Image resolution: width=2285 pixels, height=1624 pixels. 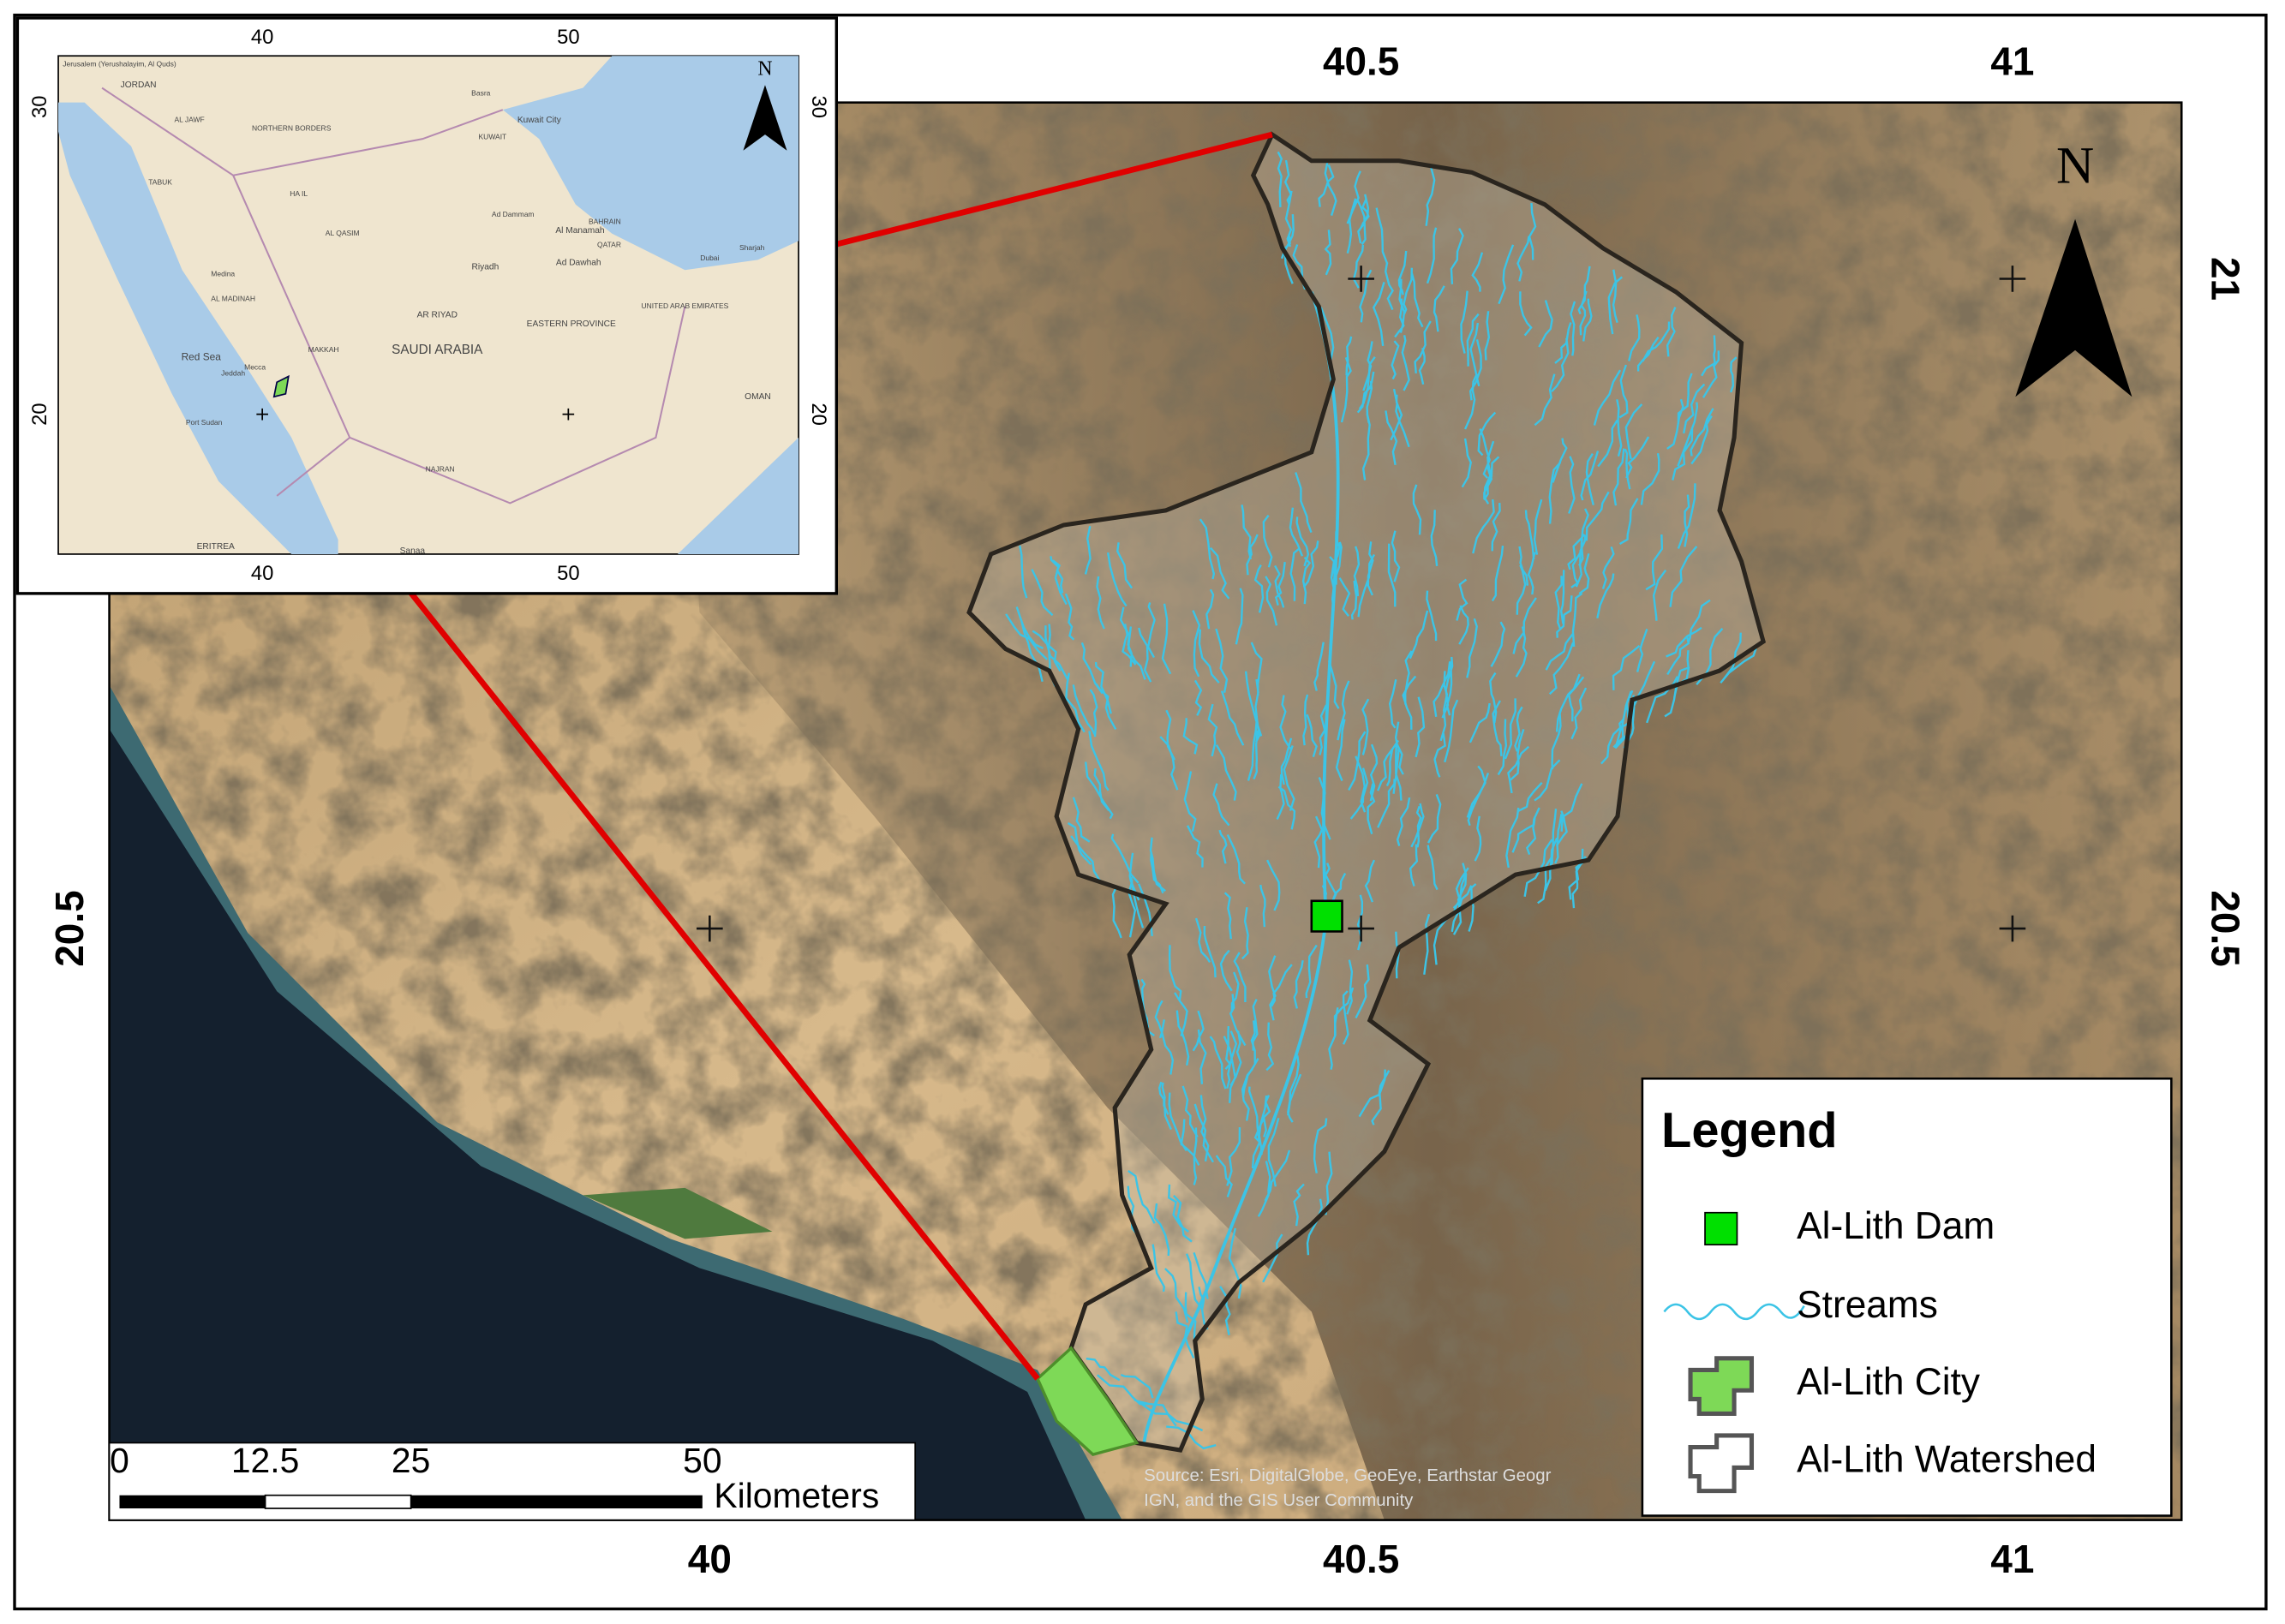 What do you see at coordinates (1361, 61) in the screenshot?
I see `top-coordinate: 40.5` at bounding box center [1361, 61].